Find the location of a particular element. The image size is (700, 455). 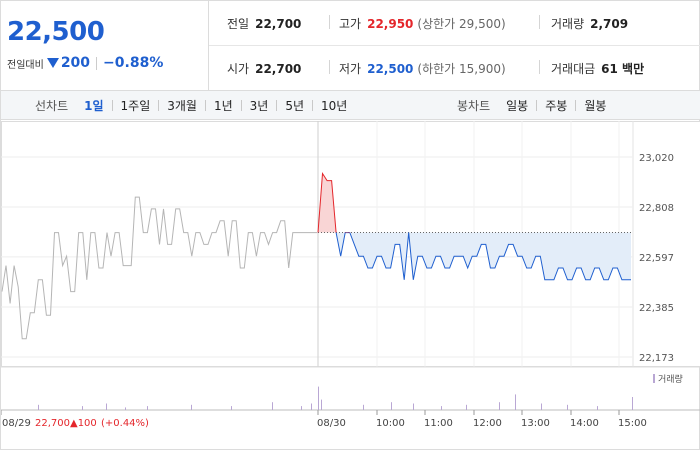

prev-close-cell: 전일 22,700 is located at coordinates (264, 23).